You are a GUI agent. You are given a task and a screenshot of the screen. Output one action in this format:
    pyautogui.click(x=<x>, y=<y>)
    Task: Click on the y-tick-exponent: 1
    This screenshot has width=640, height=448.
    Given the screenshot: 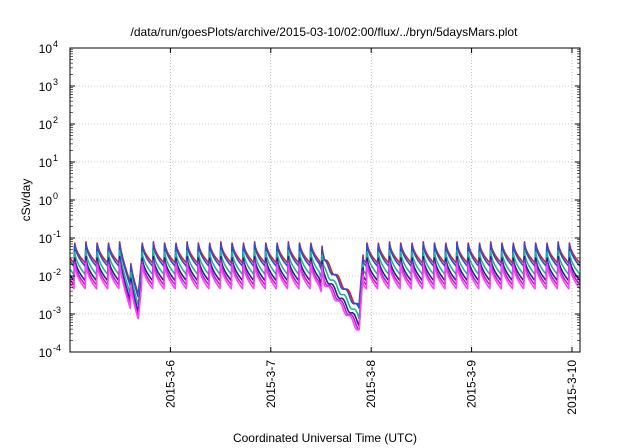 What is the action you would take?
    pyautogui.click(x=55, y=158)
    